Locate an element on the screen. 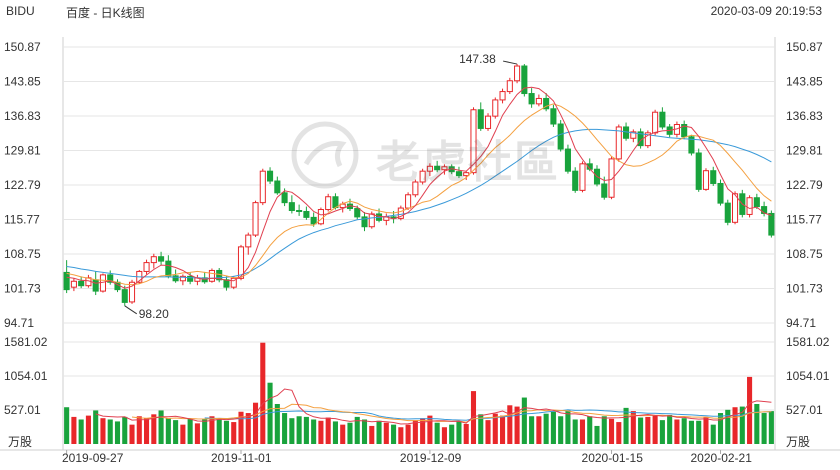 The width and height of the screenshot is (840, 470). price-tick-label-left: 122.79 is located at coordinates (22, 185).